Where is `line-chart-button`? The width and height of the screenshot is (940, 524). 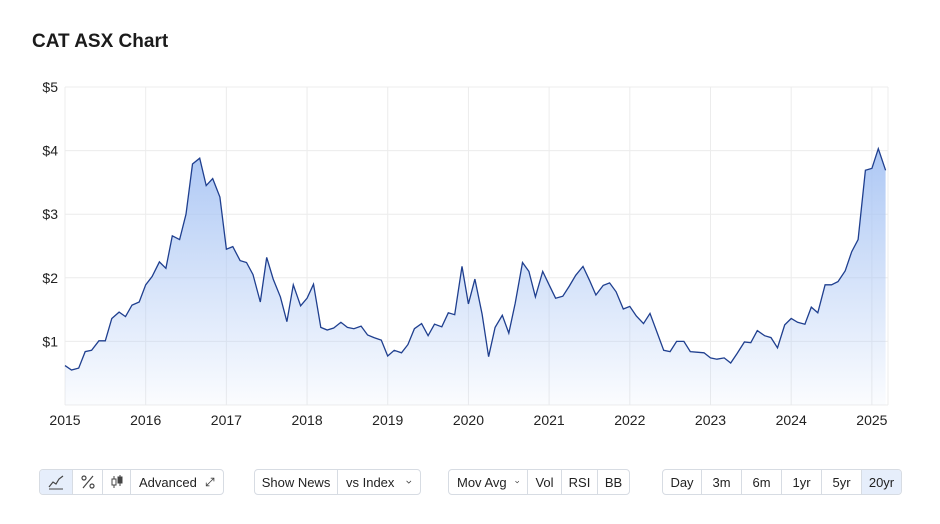
line-chart-button is located at coordinates (56, 482).